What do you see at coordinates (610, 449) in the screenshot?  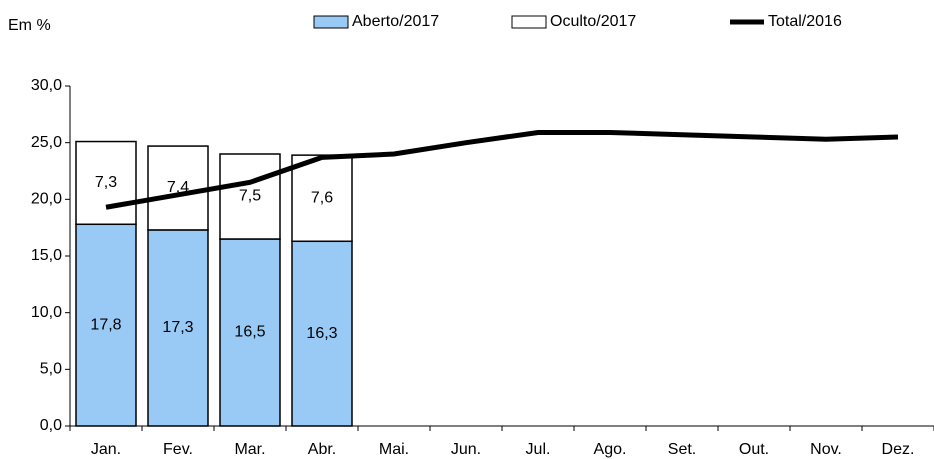 I see `x-tick-label: Ago.` at bounding box center [610, 449].